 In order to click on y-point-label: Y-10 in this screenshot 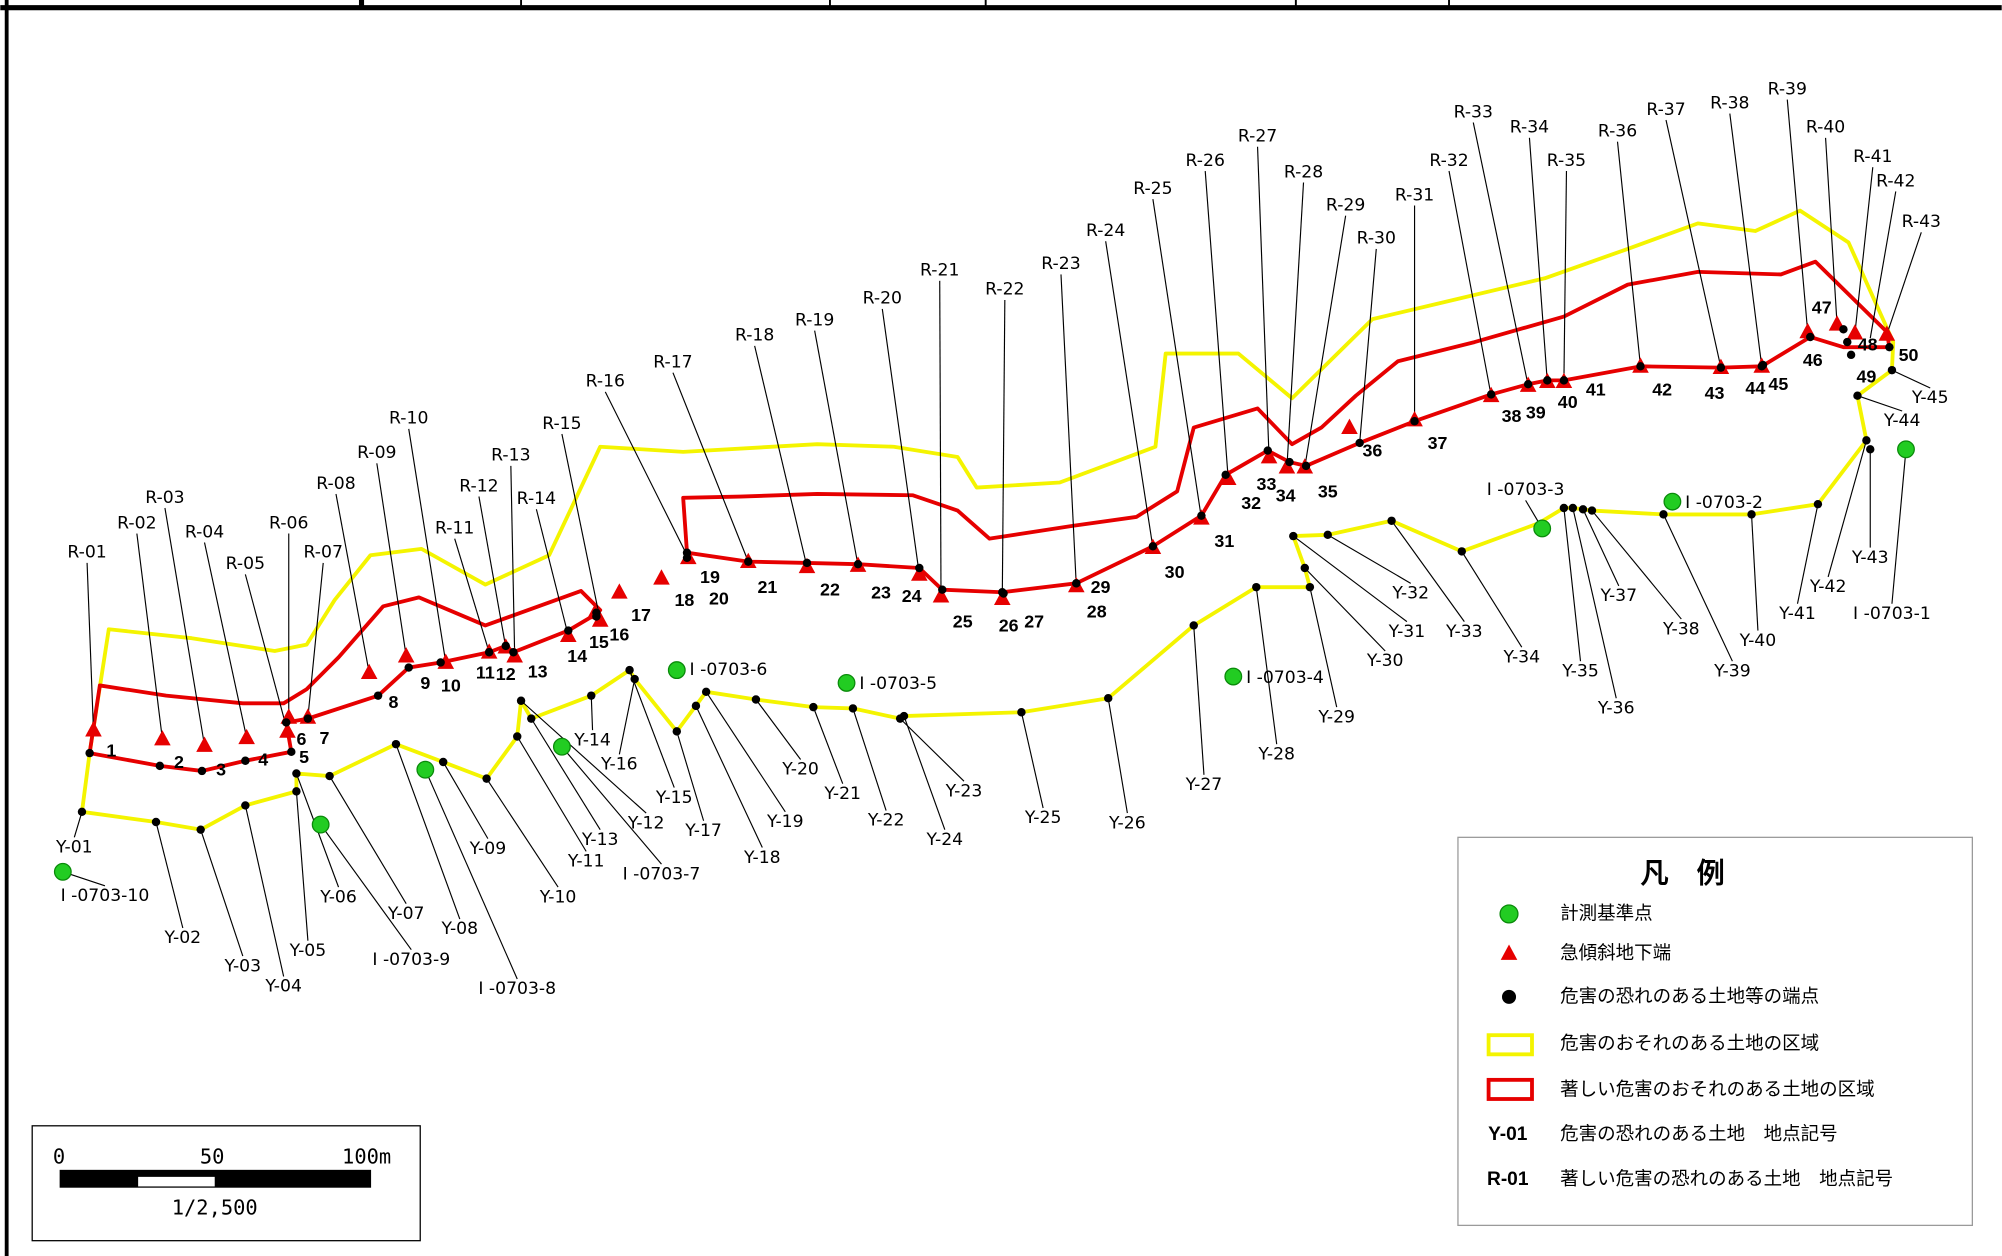, I will do `click(558, 897)`.